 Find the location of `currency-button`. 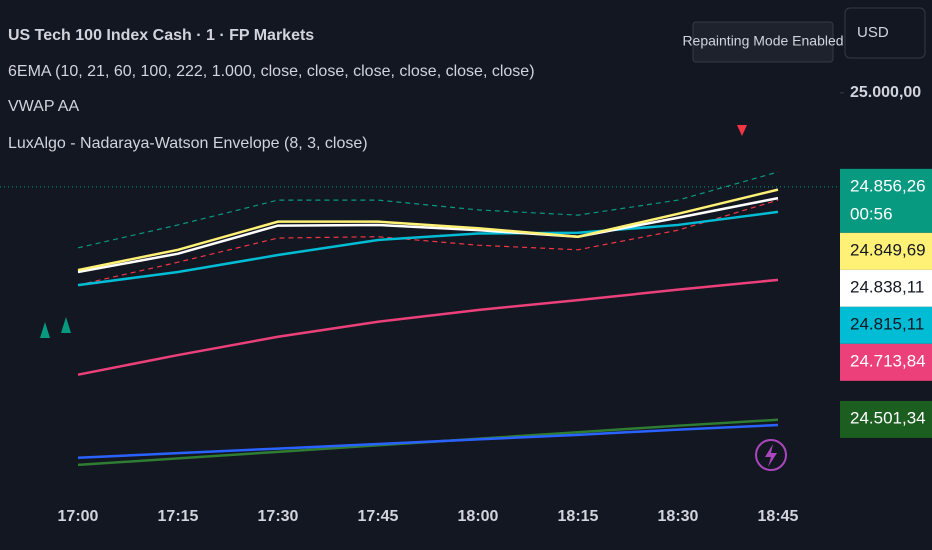

currency-button is located at coordinates (885, 33).